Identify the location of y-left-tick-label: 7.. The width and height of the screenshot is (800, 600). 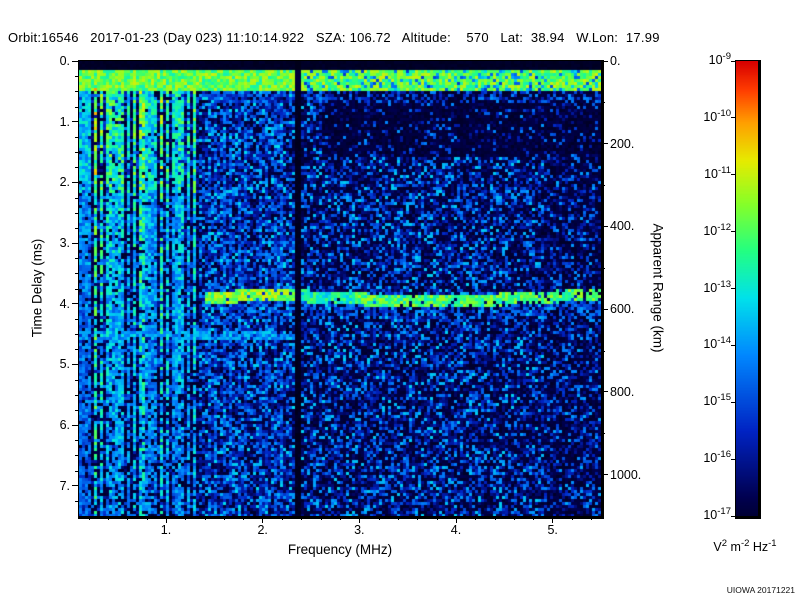
(64, 485).